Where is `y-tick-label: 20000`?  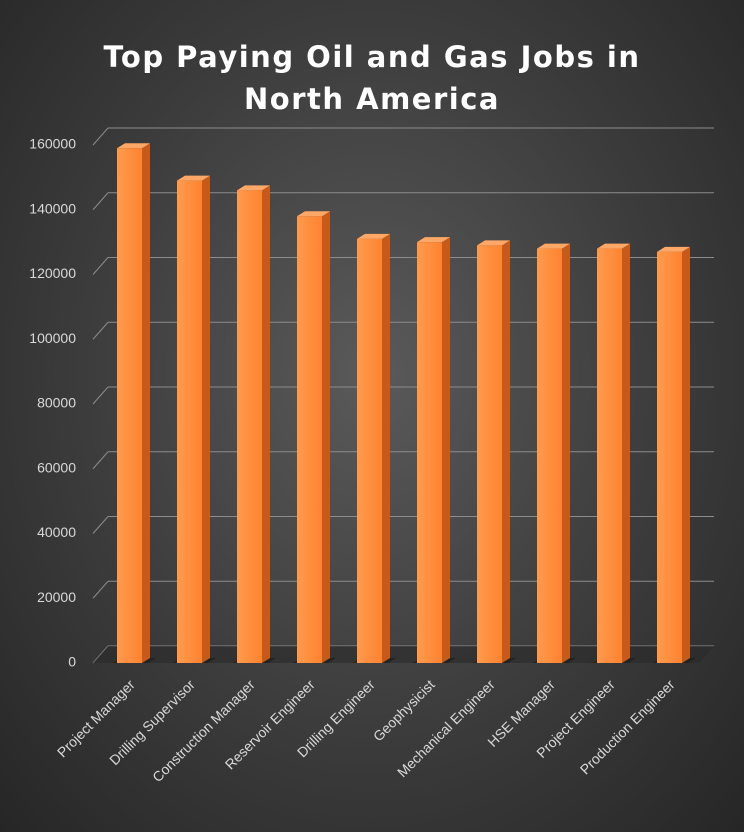
y-tick-label: 20000 is located at coordinates (56, 597).